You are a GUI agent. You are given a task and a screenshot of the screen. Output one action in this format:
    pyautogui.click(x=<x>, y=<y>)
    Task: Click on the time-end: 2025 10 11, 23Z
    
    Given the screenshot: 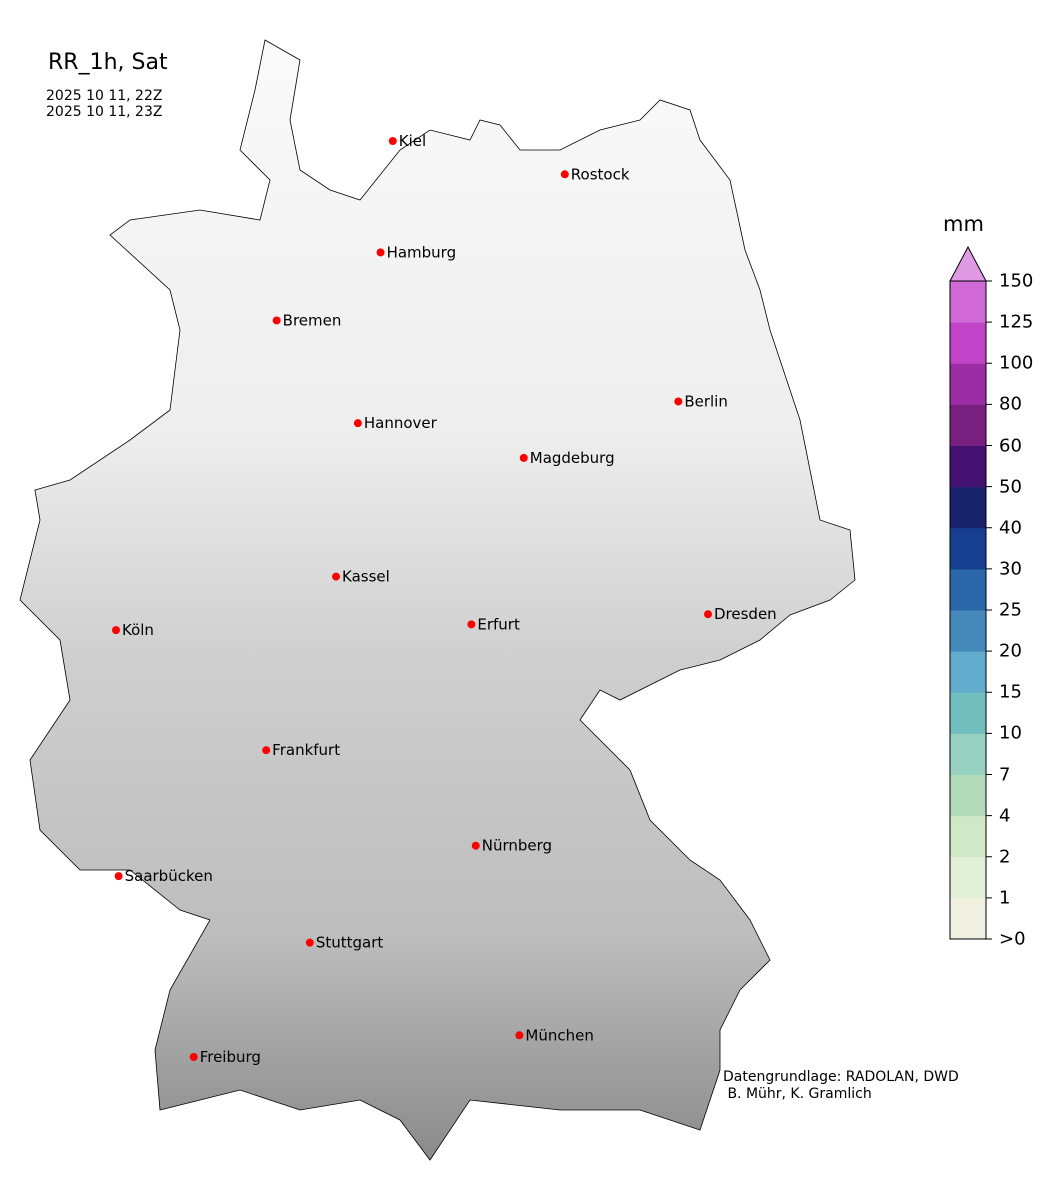 What is the action you would take?
    pyautogui.click(x=104, y=112)
    